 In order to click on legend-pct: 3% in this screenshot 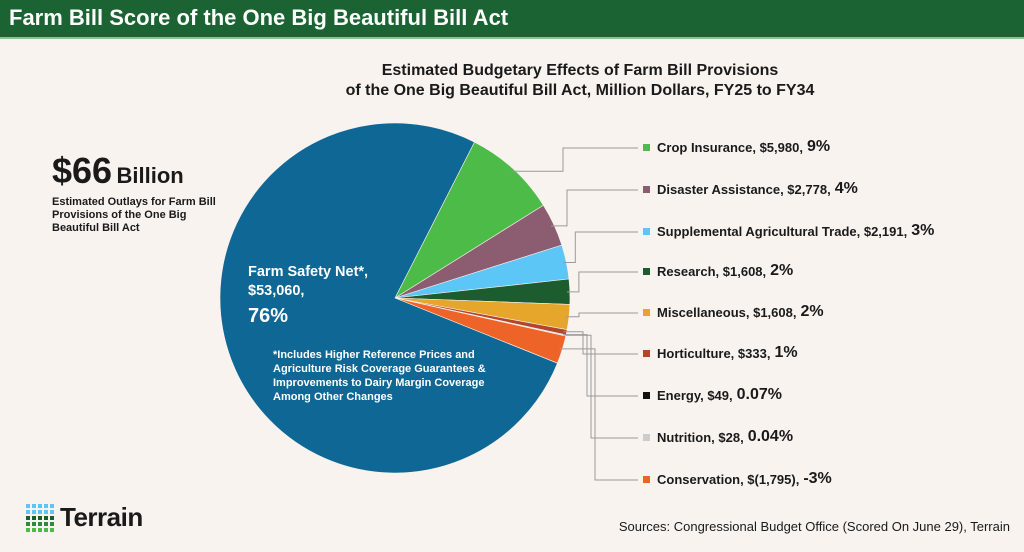, I will do `click(923, 230)`.